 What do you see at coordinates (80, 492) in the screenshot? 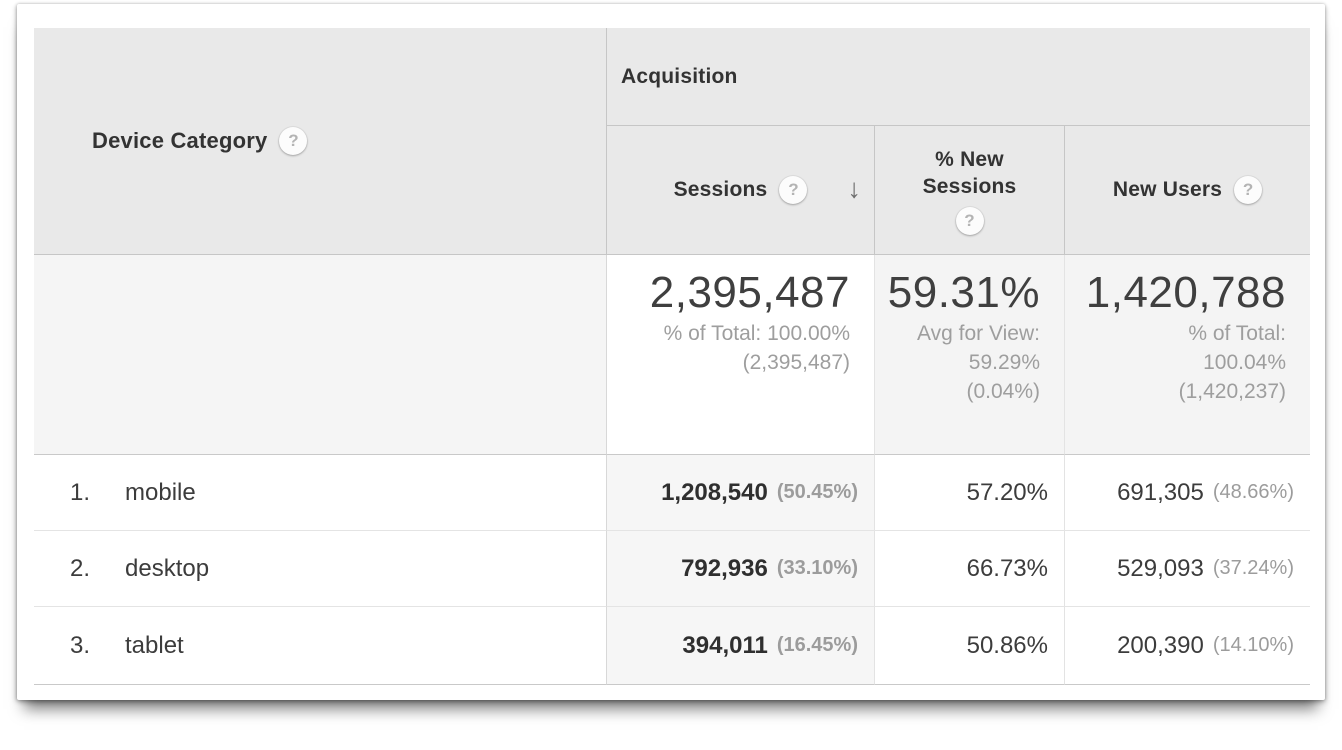
I see `row-index: 1.` at bounding box center [80, 492].